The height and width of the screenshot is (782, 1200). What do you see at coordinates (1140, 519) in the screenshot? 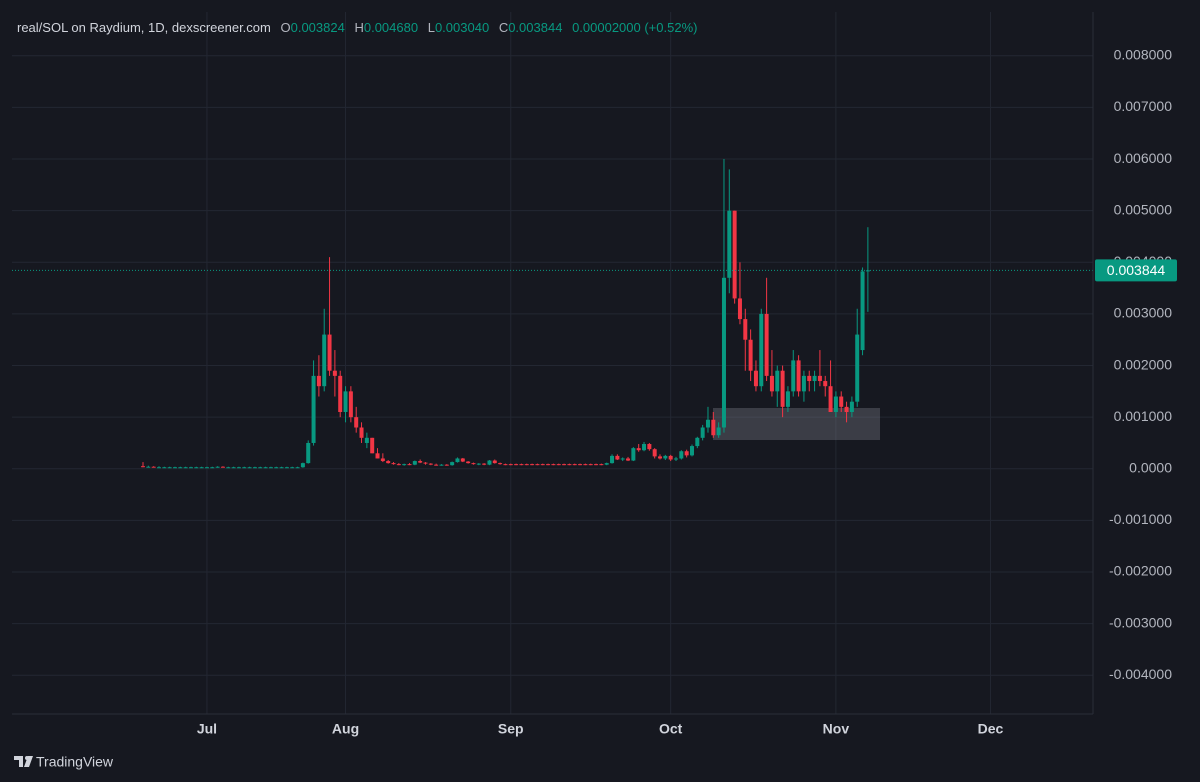
I see `y-tick-label: -0.001000` at bounding box center [1140, 519].